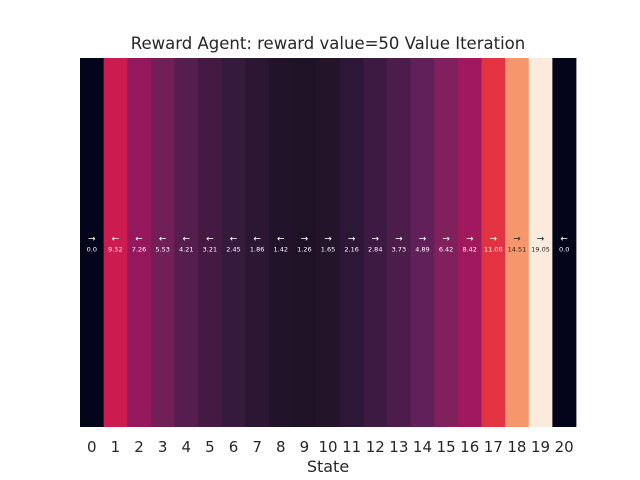 Image resolution: width=640 pixels, height=480 pixels. Describe the element at coordinates (517, 250) in the screenshot. I see `cell-value-label-18: 14.51` at that location.